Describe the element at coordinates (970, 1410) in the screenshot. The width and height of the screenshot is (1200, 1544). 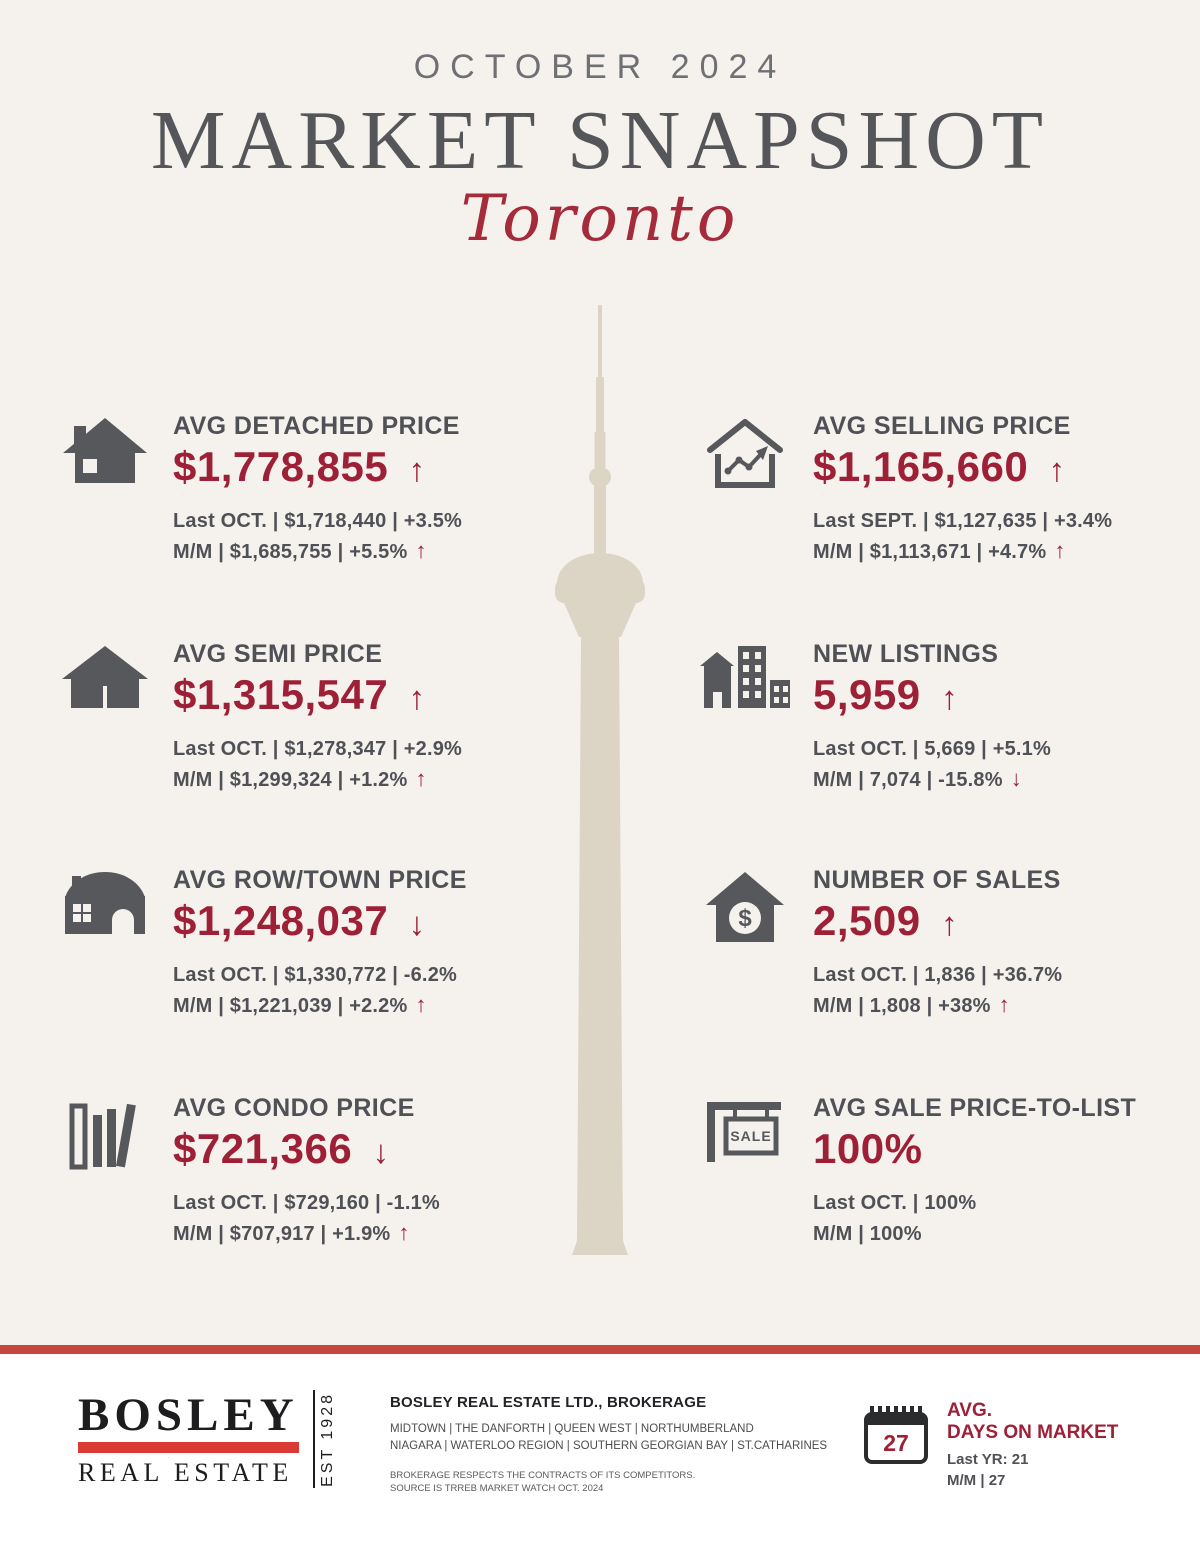
I see `dom-label-avg: AVG.` at that location.